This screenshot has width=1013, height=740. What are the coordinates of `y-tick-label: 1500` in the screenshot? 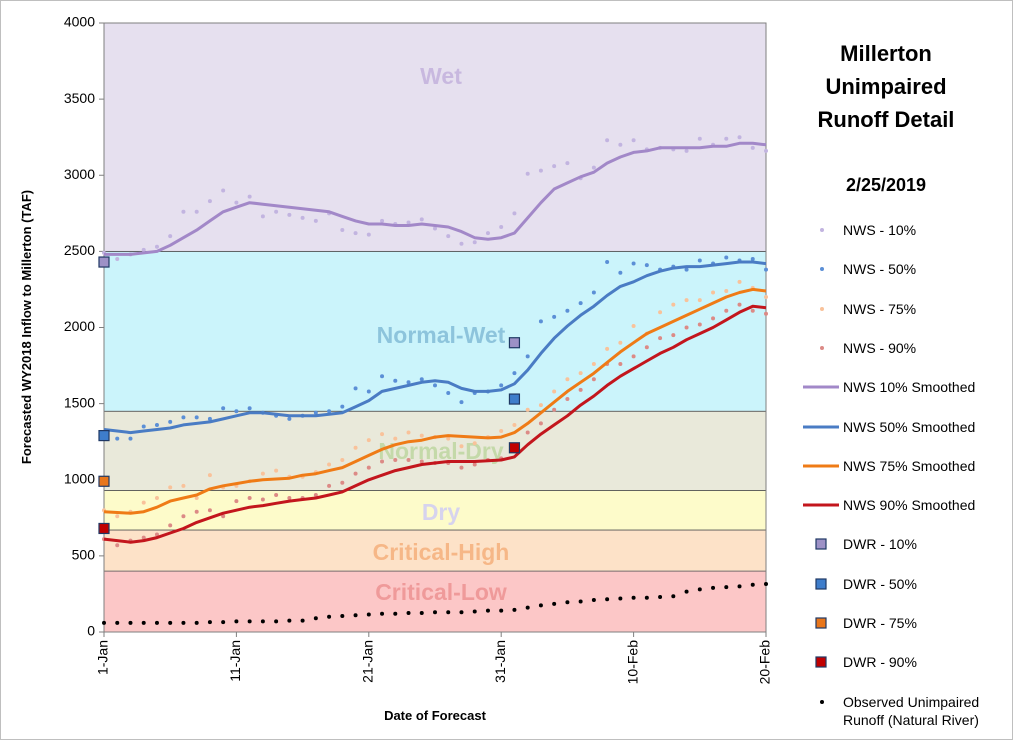 It's located at (79, 402).